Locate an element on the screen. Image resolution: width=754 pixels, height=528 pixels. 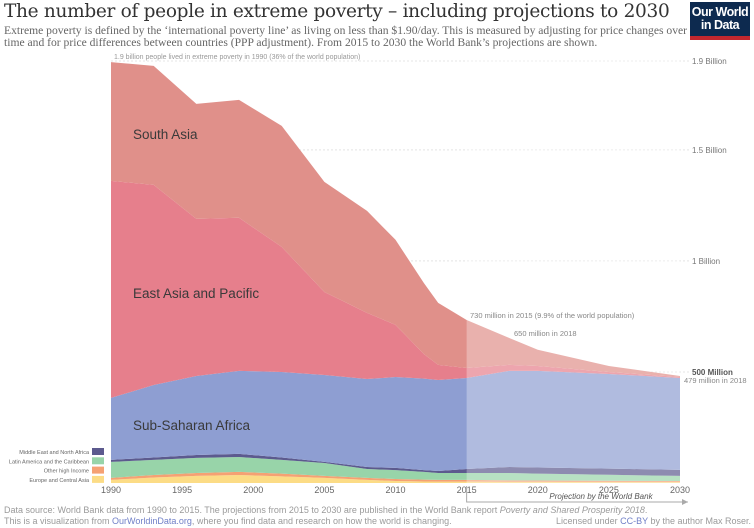
source-end: . is located at coordinates (646, 510).